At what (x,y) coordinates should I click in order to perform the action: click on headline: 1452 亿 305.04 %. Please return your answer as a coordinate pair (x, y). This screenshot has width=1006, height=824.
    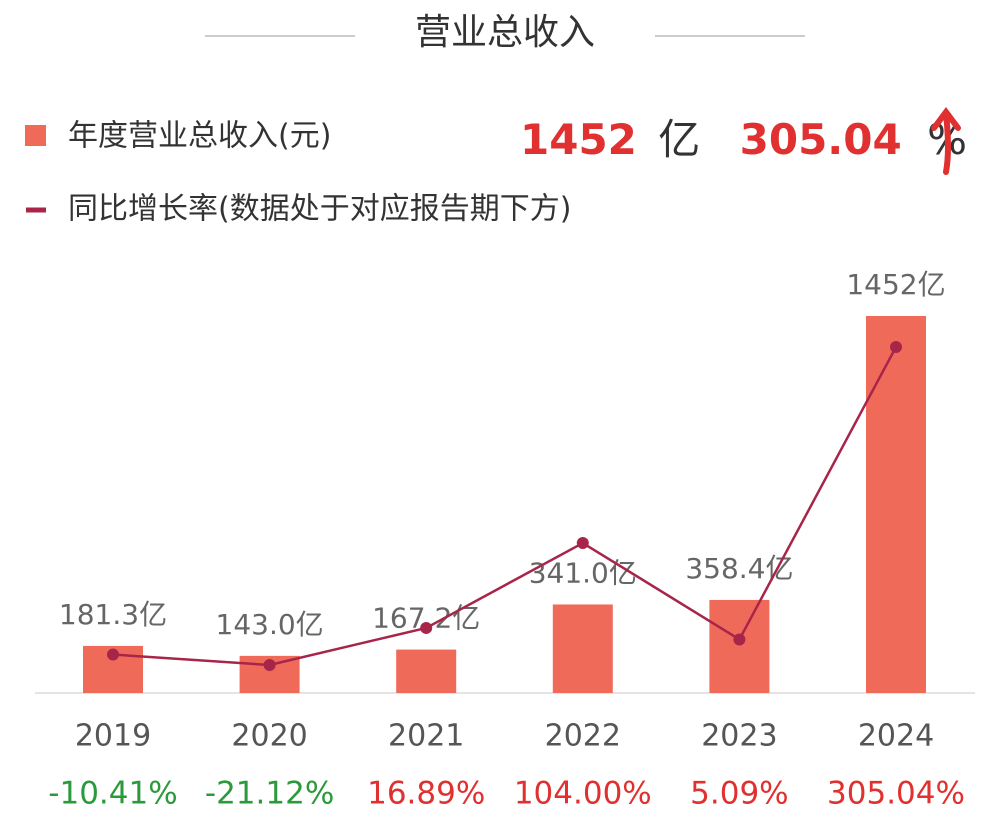
    Looking at the image, I should click on (743, 139).